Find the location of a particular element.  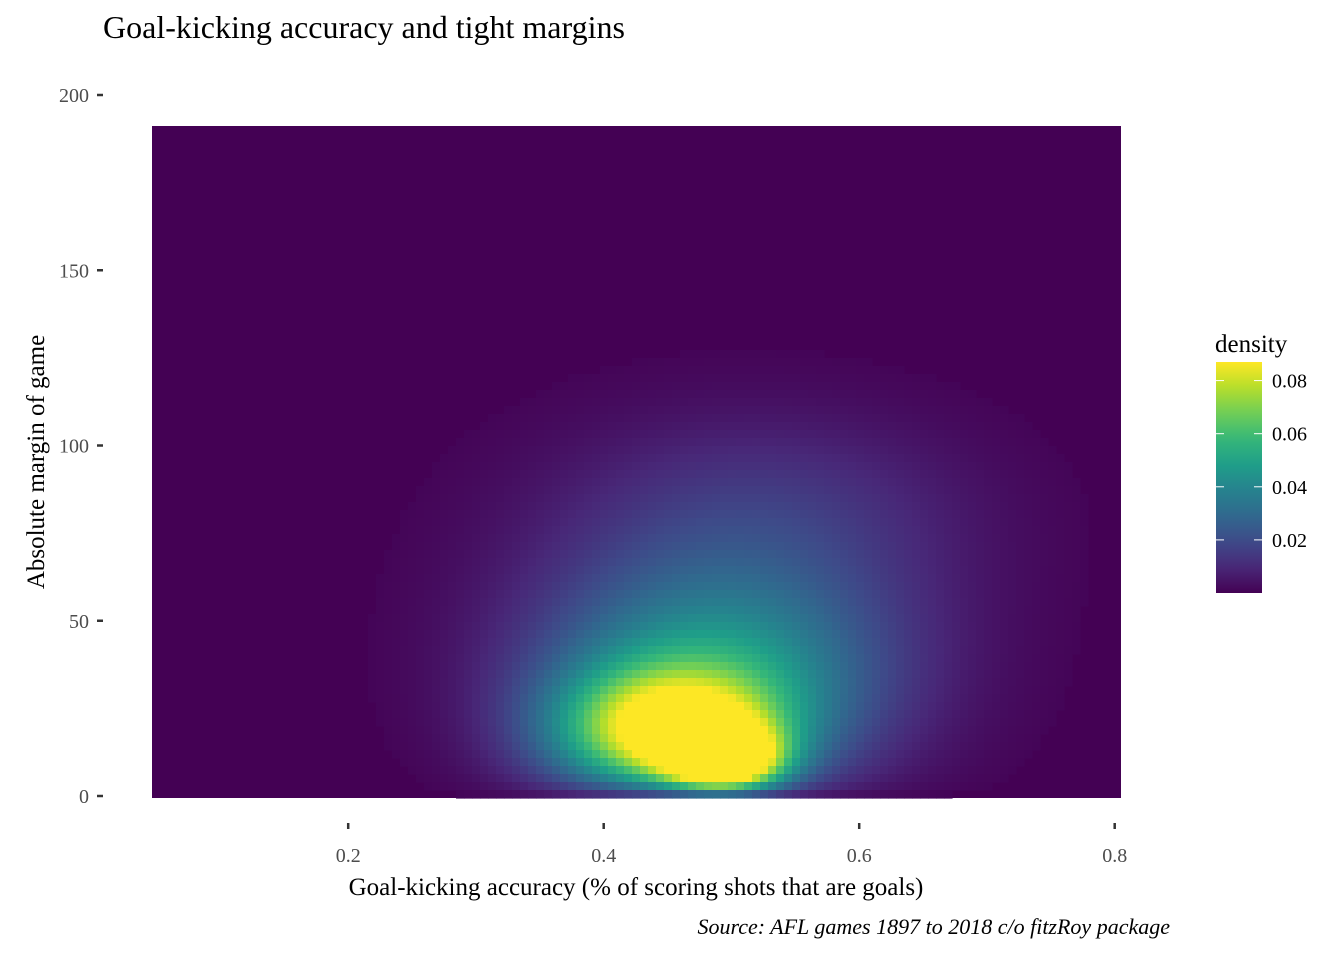

y-tick-label: 50 is located at coordinates (79, 622).